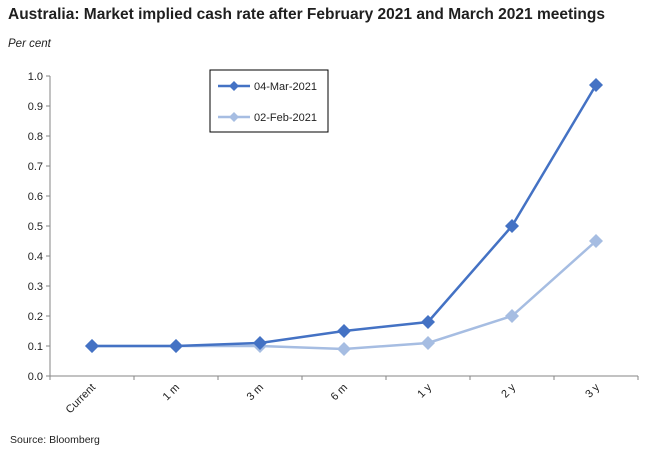 This screenshot has height=455, width=650. I want to click on y-tick-label: 0.4, so click(35, 257).